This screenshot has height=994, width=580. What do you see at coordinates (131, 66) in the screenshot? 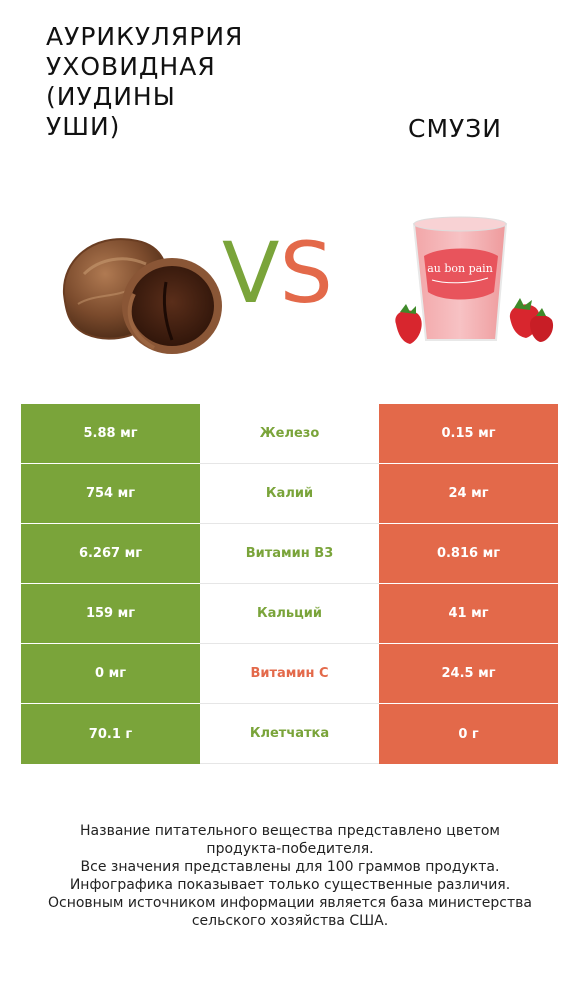
I see `left-title-line: УХОВИДНАЯ` at bounding box center [131, 66].